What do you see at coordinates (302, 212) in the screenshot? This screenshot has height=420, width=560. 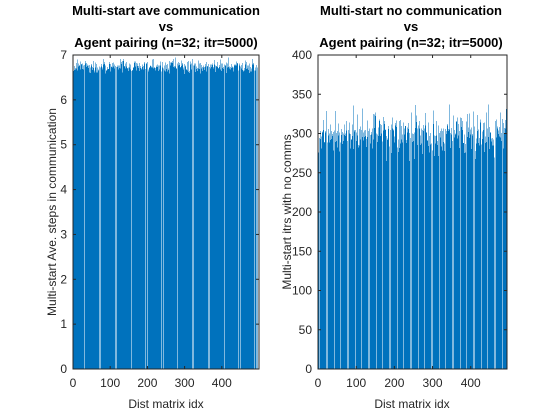 I see `right-y-tick-label: 200` at bounding box center [302, 212].